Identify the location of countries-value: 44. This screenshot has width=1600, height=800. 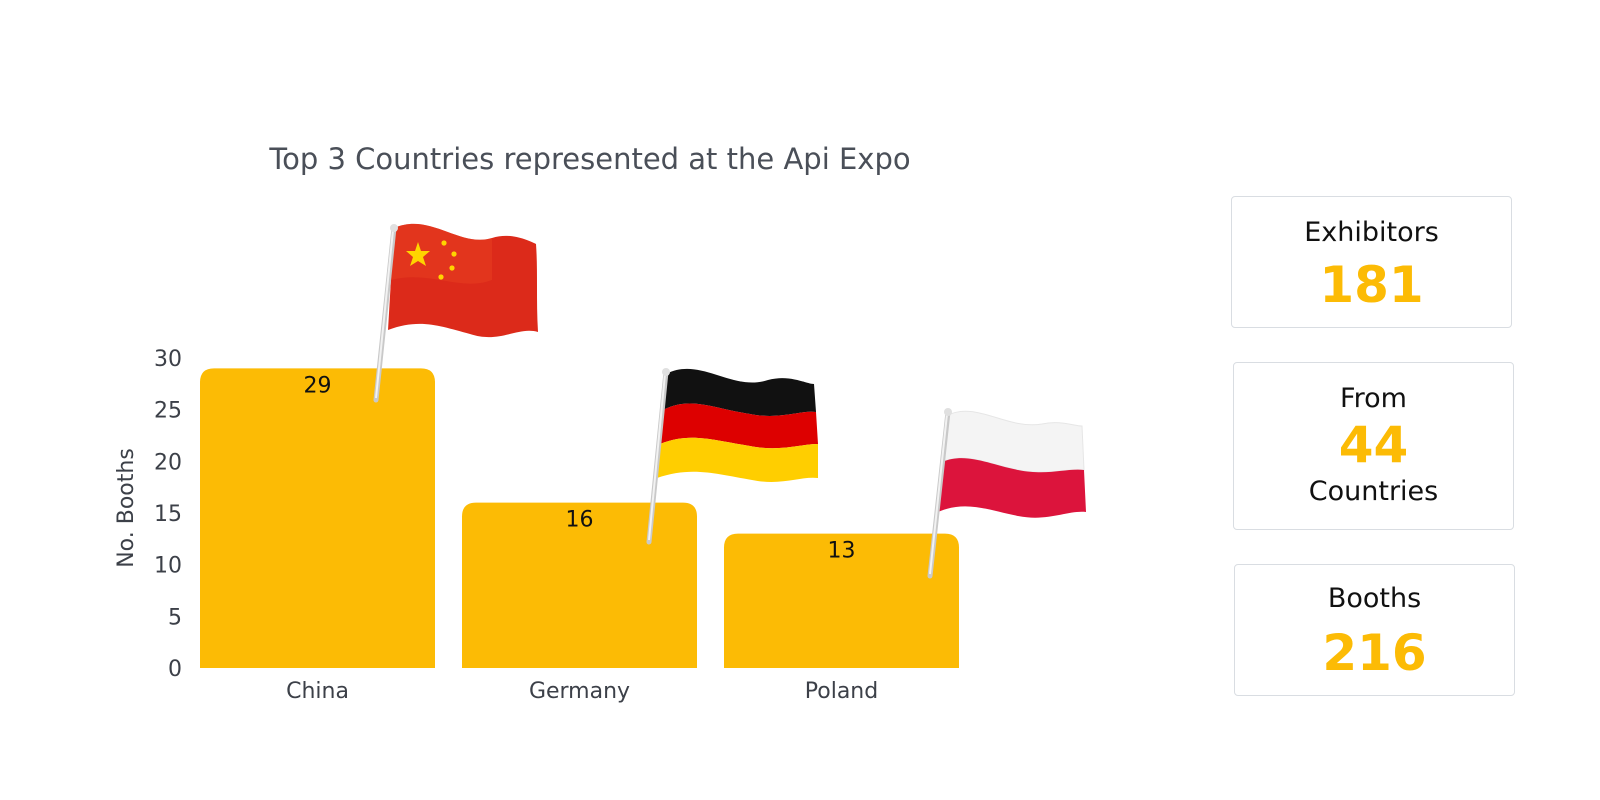
(1373, 445).